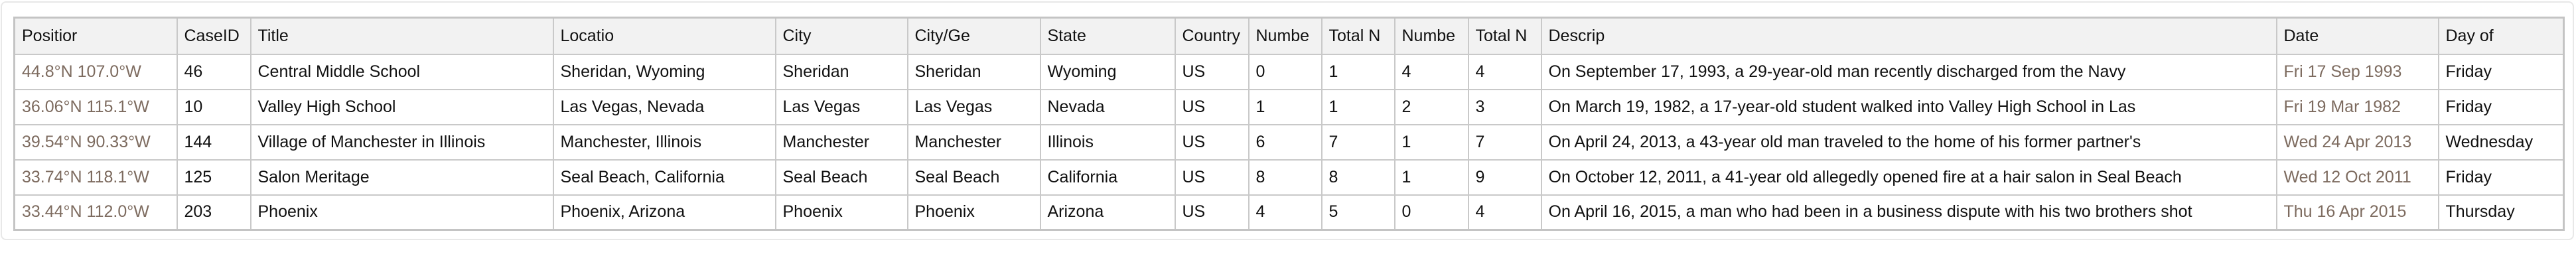 The height and width of the screenshot is (268, 2576). Describe the element at coordinates (841, 71) in the screenshot. I see `cell-city: Sheridan` at that location.